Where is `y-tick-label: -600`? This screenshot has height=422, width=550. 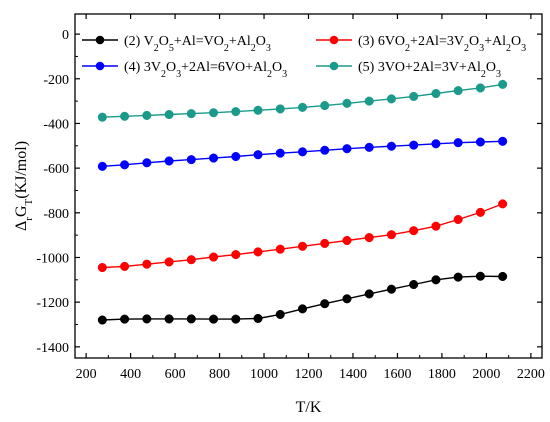 y-tick-label: -600 is located at coordinates (56, 169).